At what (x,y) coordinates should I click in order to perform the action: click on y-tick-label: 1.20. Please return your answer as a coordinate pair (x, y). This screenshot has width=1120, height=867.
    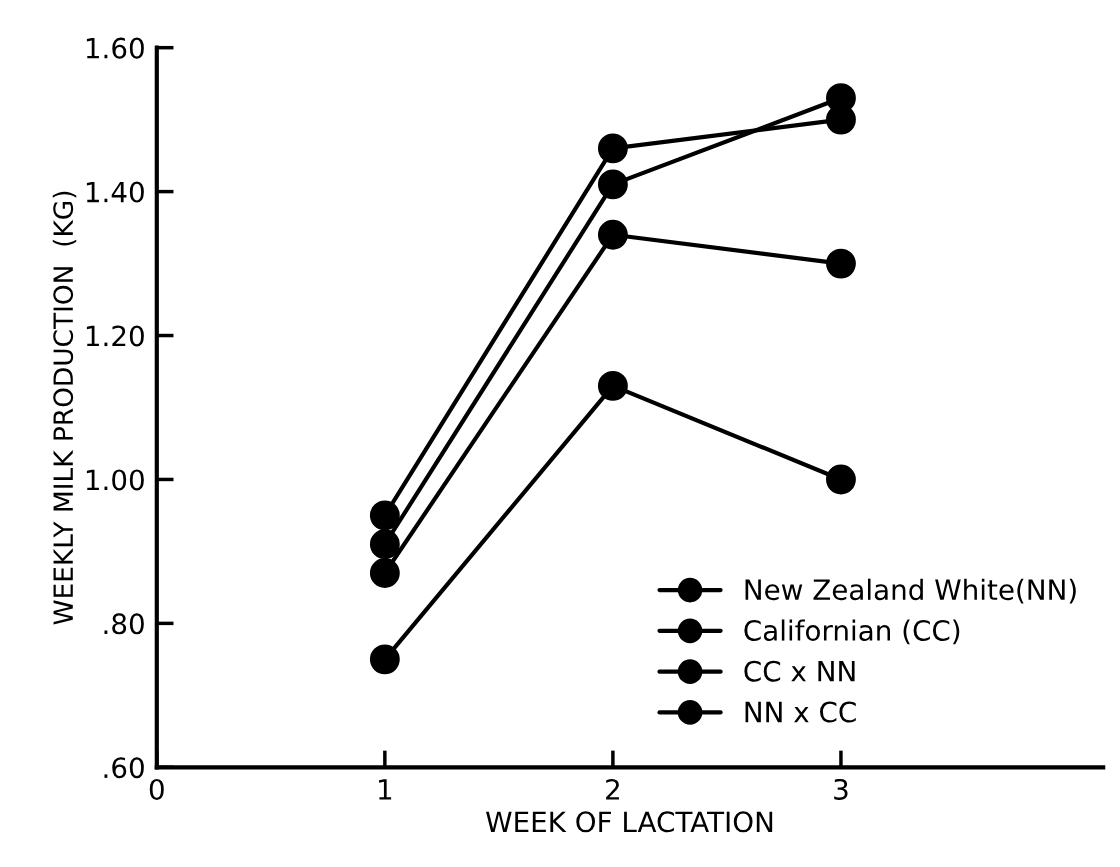
    Looking at the image, I should click on (115, 336).